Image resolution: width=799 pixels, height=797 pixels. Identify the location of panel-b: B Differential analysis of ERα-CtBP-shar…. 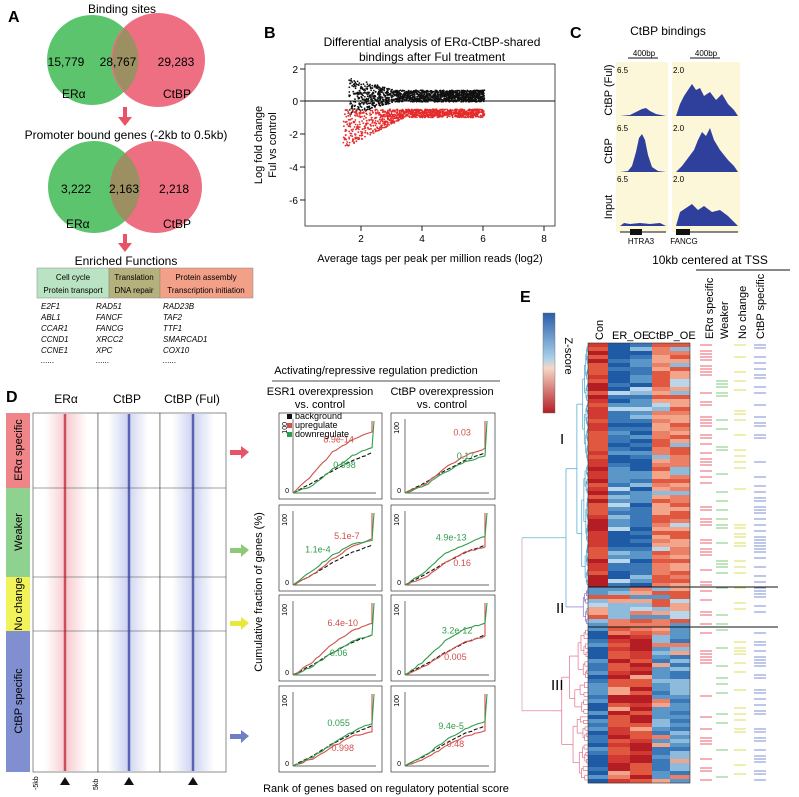
(404, 145).